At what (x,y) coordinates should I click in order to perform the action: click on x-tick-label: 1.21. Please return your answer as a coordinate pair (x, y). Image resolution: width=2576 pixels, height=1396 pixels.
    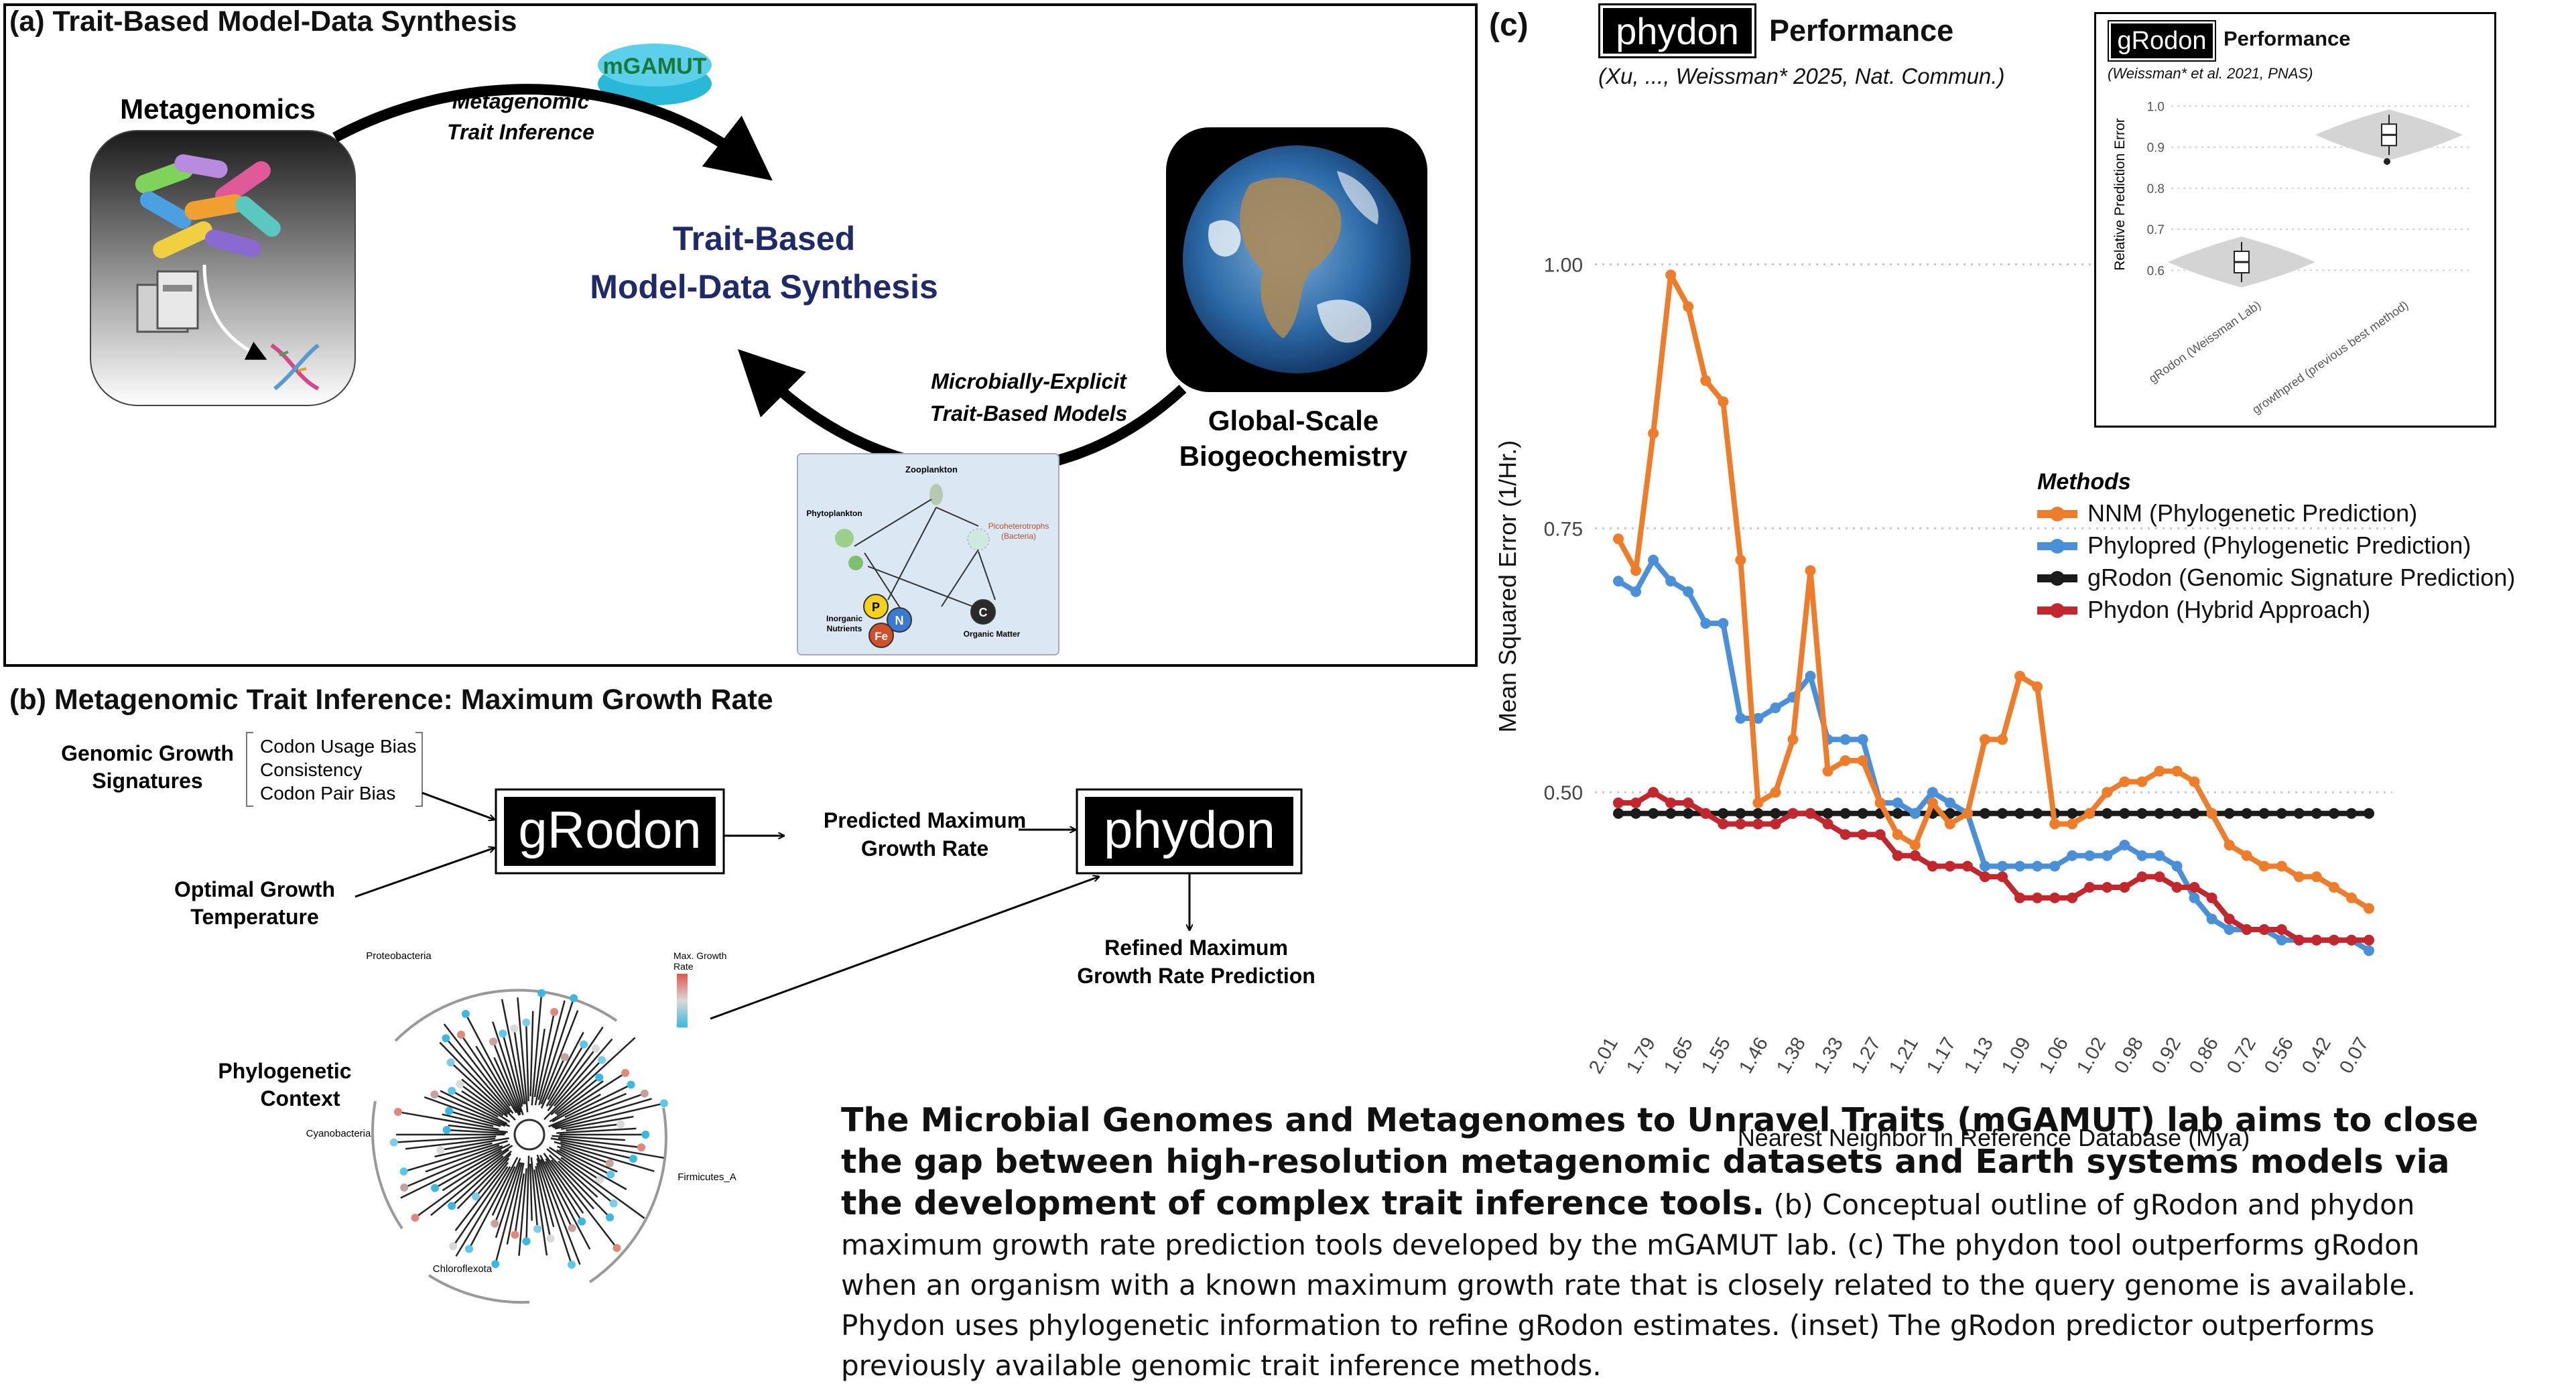
    Looking at the image, I should click on (1904, 1056).